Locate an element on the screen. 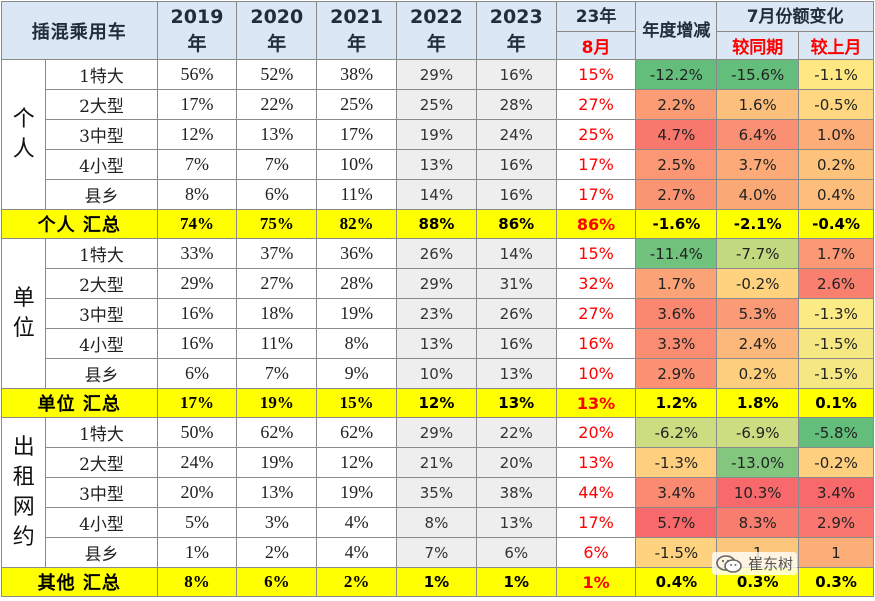  cell-annual-change: 1.7% is located at coordinates (676, 283).